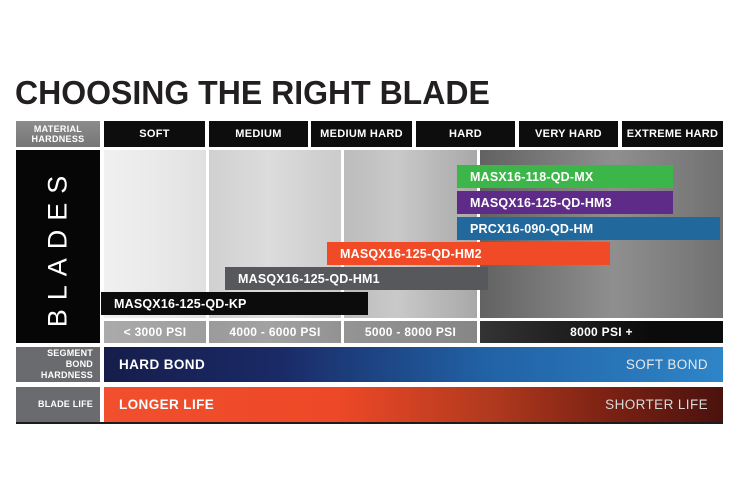  What do you see at coordinates (167, 404) in the screenshot?
I see `longer-life-label: LONGER LIFE` at bounding box center [167, 404].